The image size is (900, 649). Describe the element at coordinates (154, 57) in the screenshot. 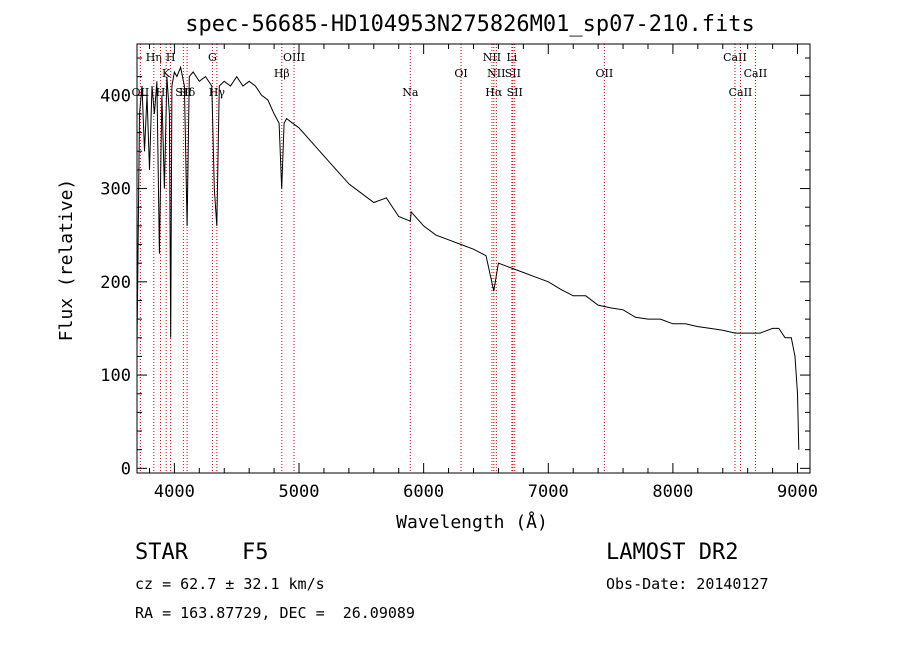

I see `spectral-line-label: Hη` at that location.